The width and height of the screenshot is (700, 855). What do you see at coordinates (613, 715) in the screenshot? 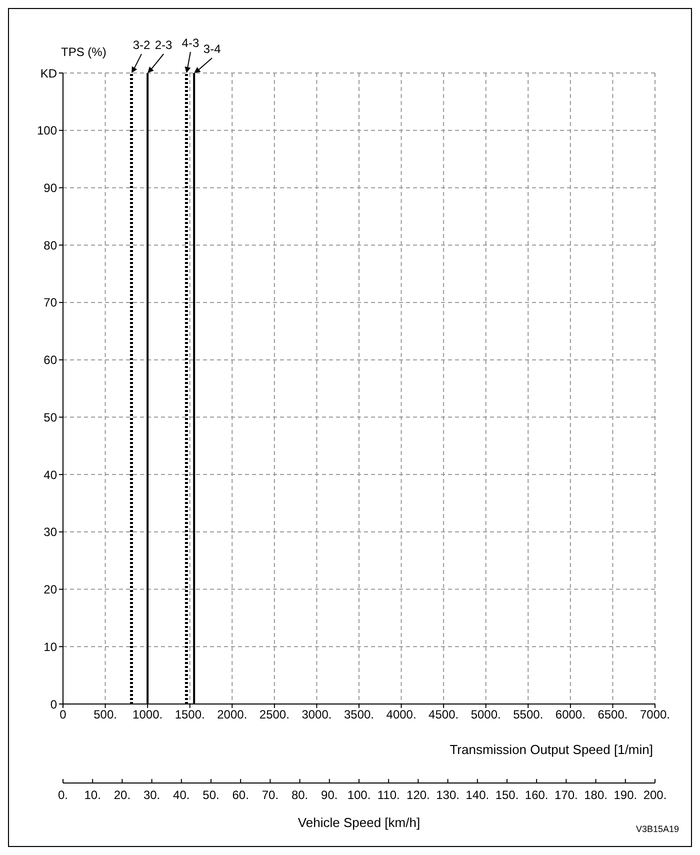
I see `x-tick-label: 6500.` at bounding box center [613, 715].